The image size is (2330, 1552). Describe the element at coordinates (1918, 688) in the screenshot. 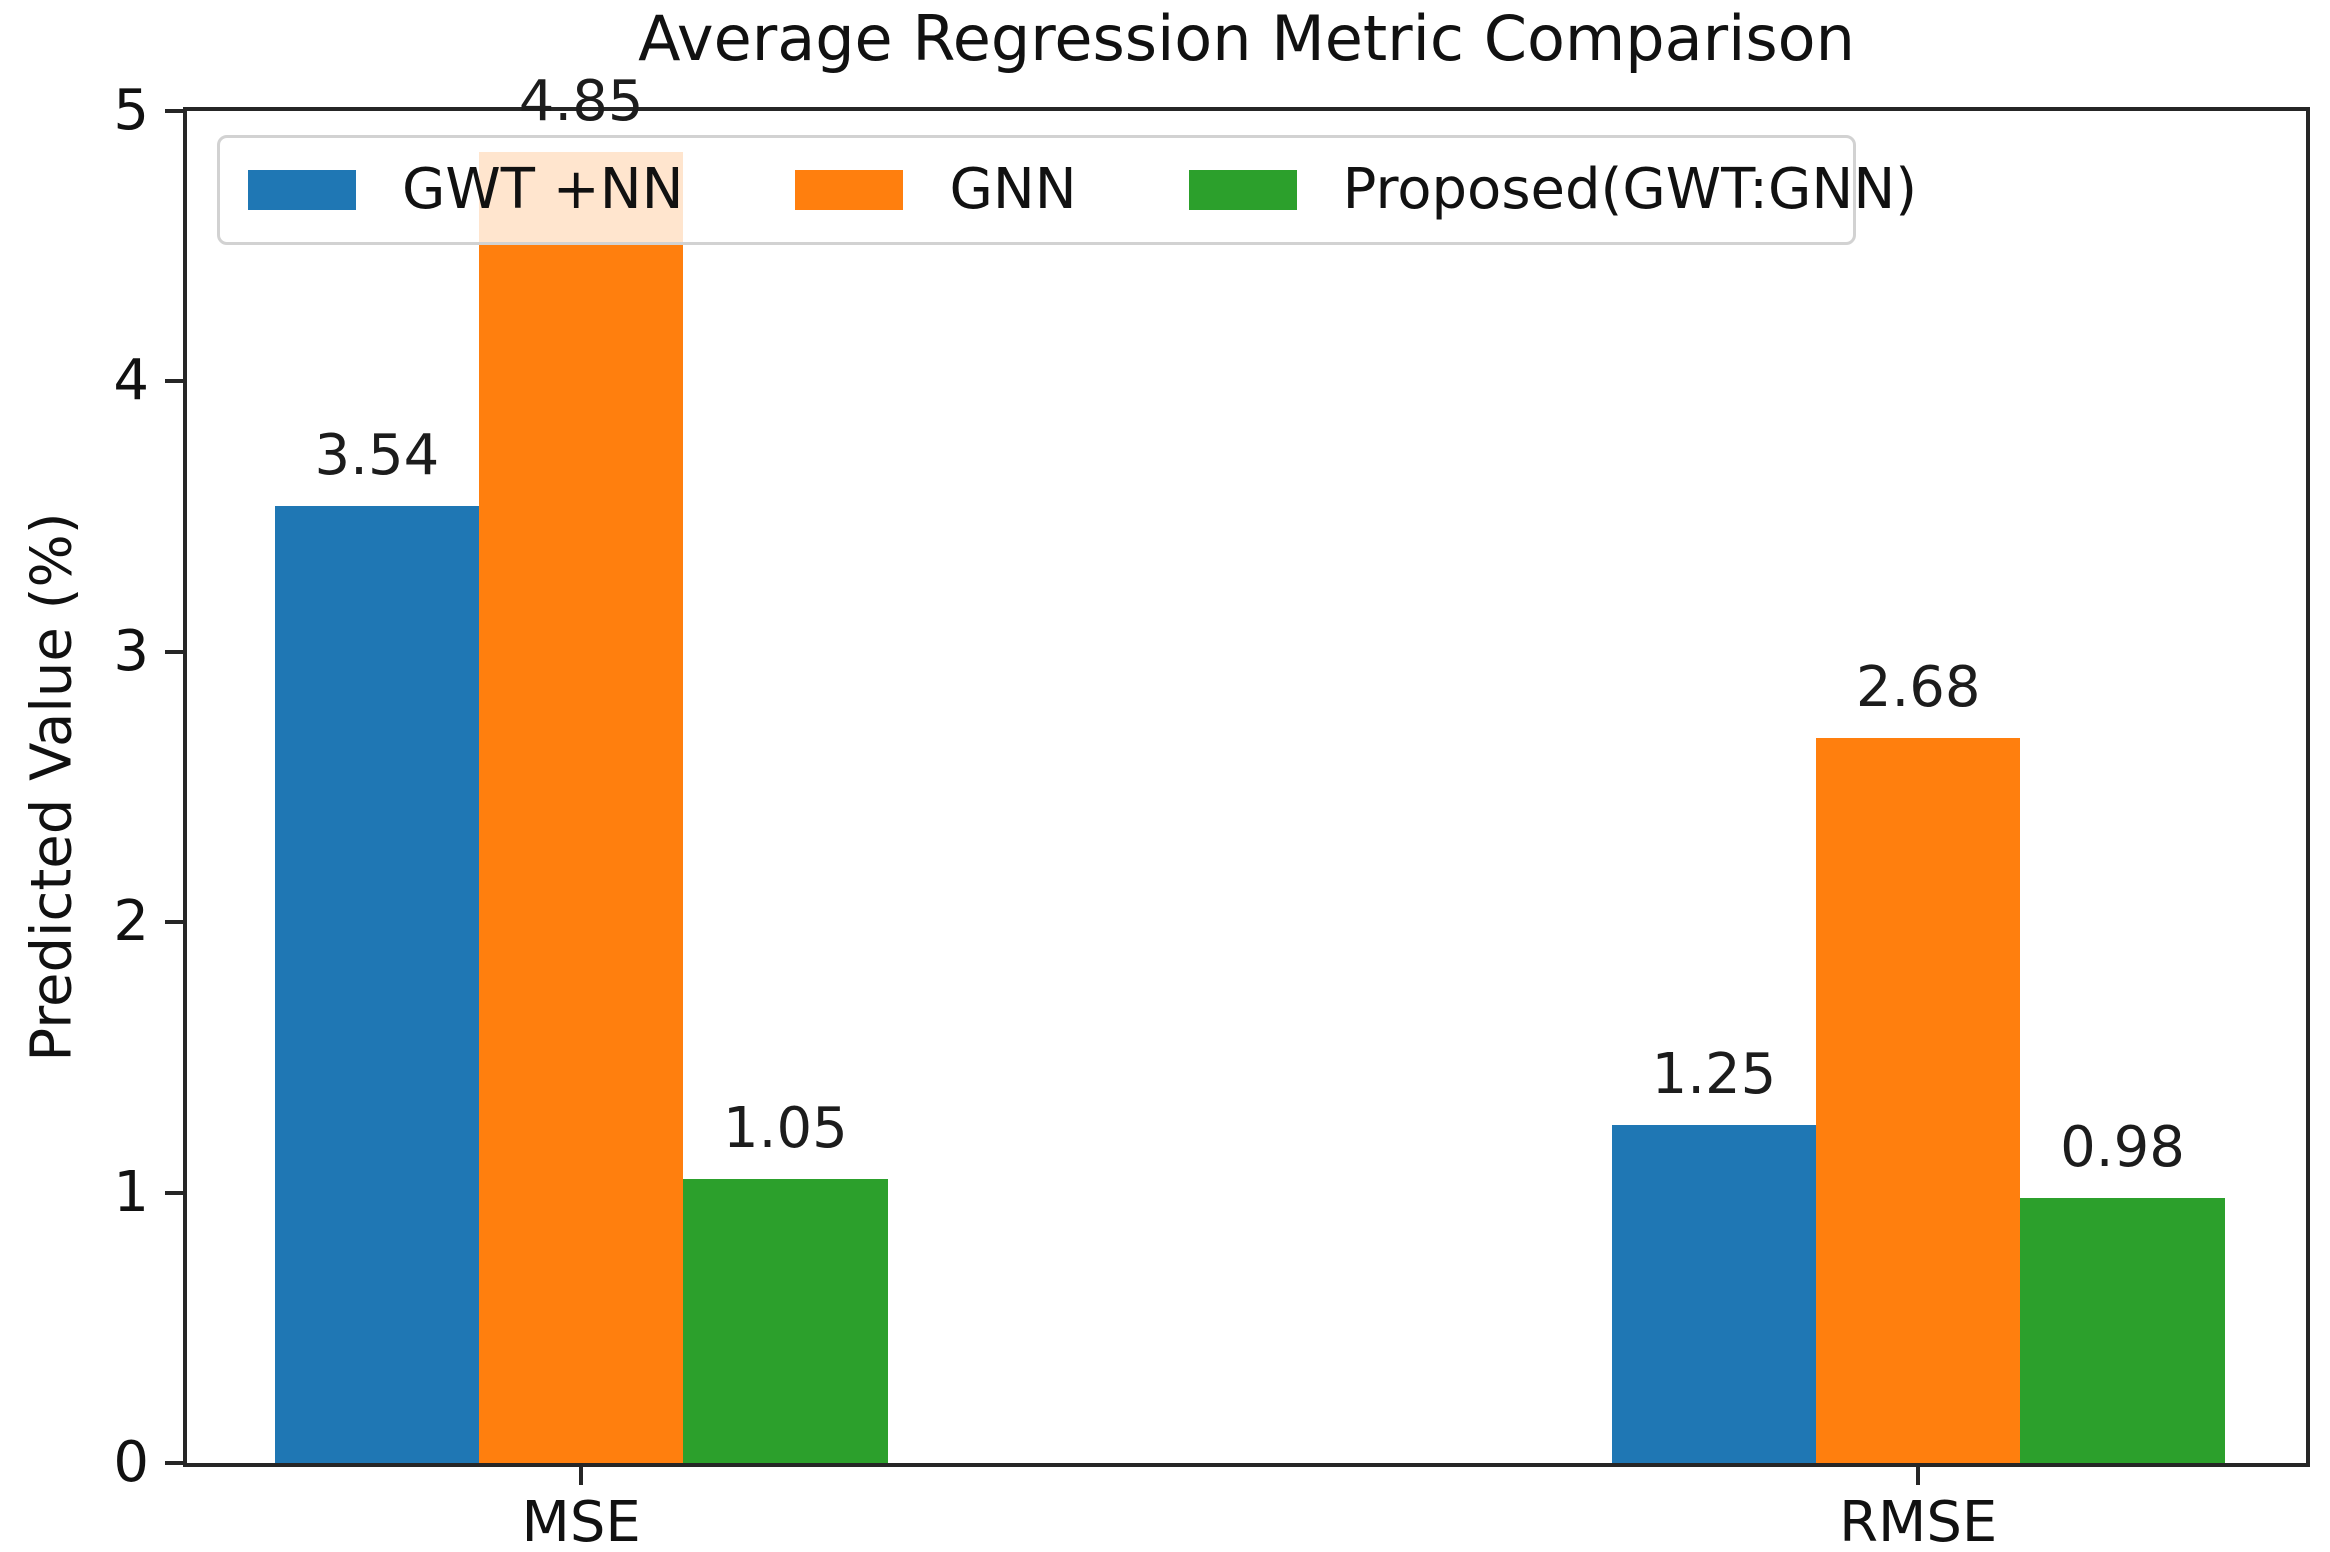

I see `bar-value-label: 2.68` at that location.